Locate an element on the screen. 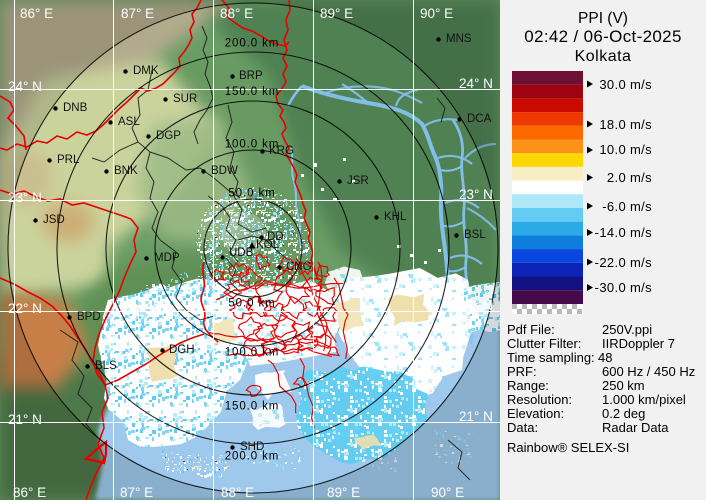 The width and height of the screenshot is (706, 500). svg-text: 600 Hz / 450 Hz is located at coordinates (648, 371).